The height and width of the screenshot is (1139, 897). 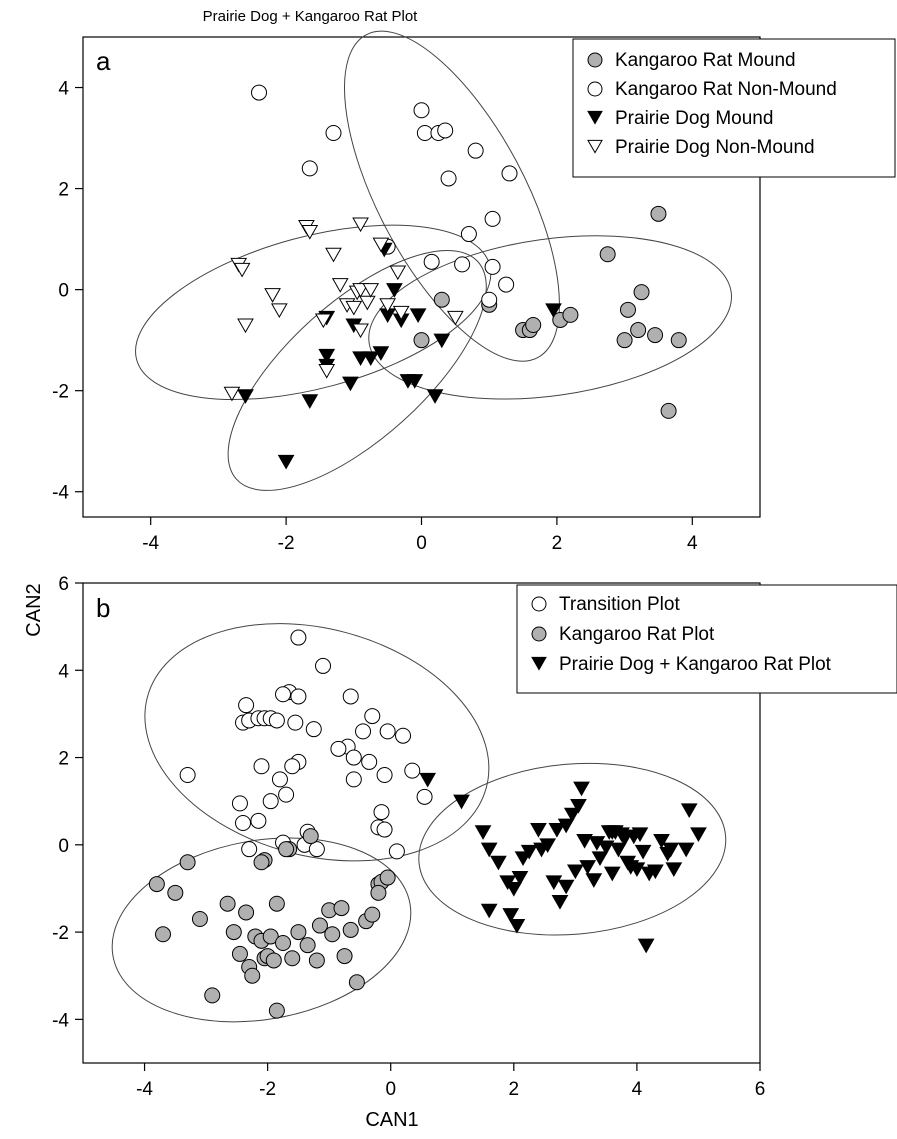 What do you see at coordinates (63, 846) in the screenshot?
I see `y-tick-label-b: 0` at bounding box center [63, 846].